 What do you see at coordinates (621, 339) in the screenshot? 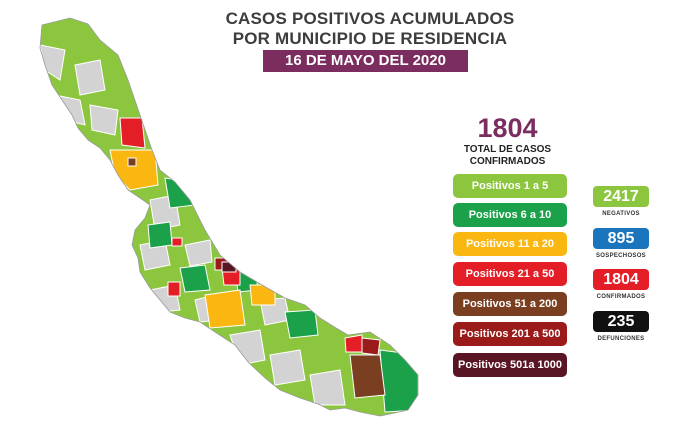
I see `stat-defunciones-label: DEFUNCIONES` at bounding box center [621, 339].